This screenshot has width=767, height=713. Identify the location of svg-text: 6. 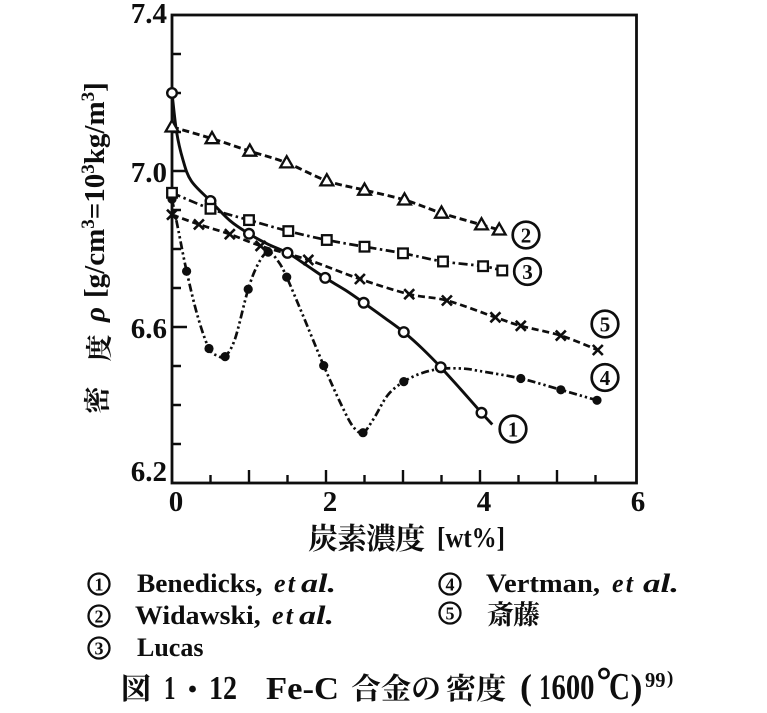
(638, 502).